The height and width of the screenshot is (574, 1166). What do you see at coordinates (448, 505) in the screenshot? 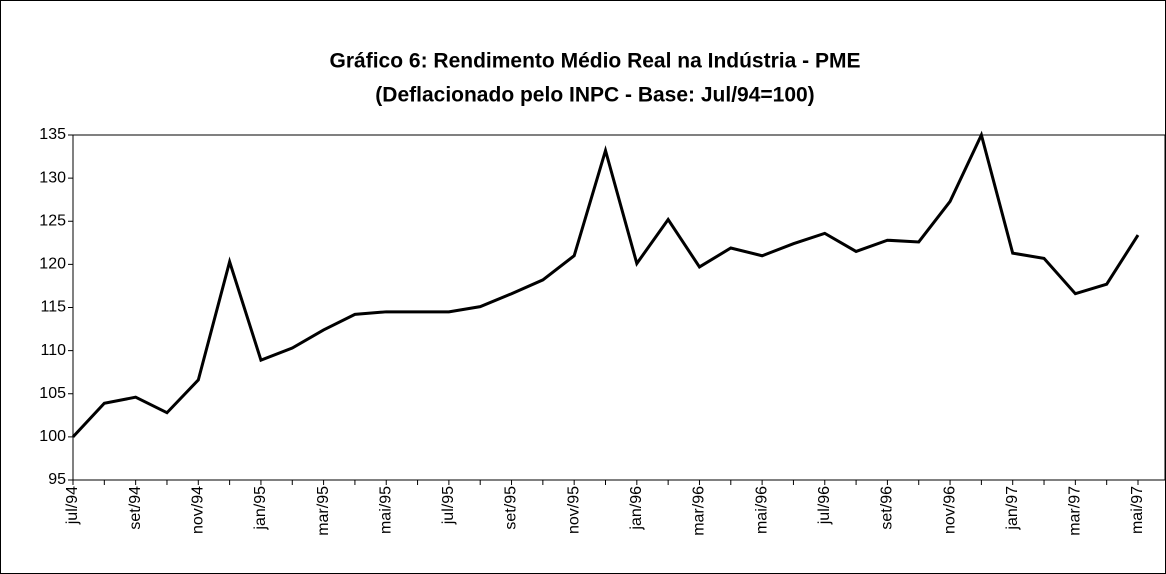
I see `x-tick-label: jul/95` at bounding box center [448, 505].